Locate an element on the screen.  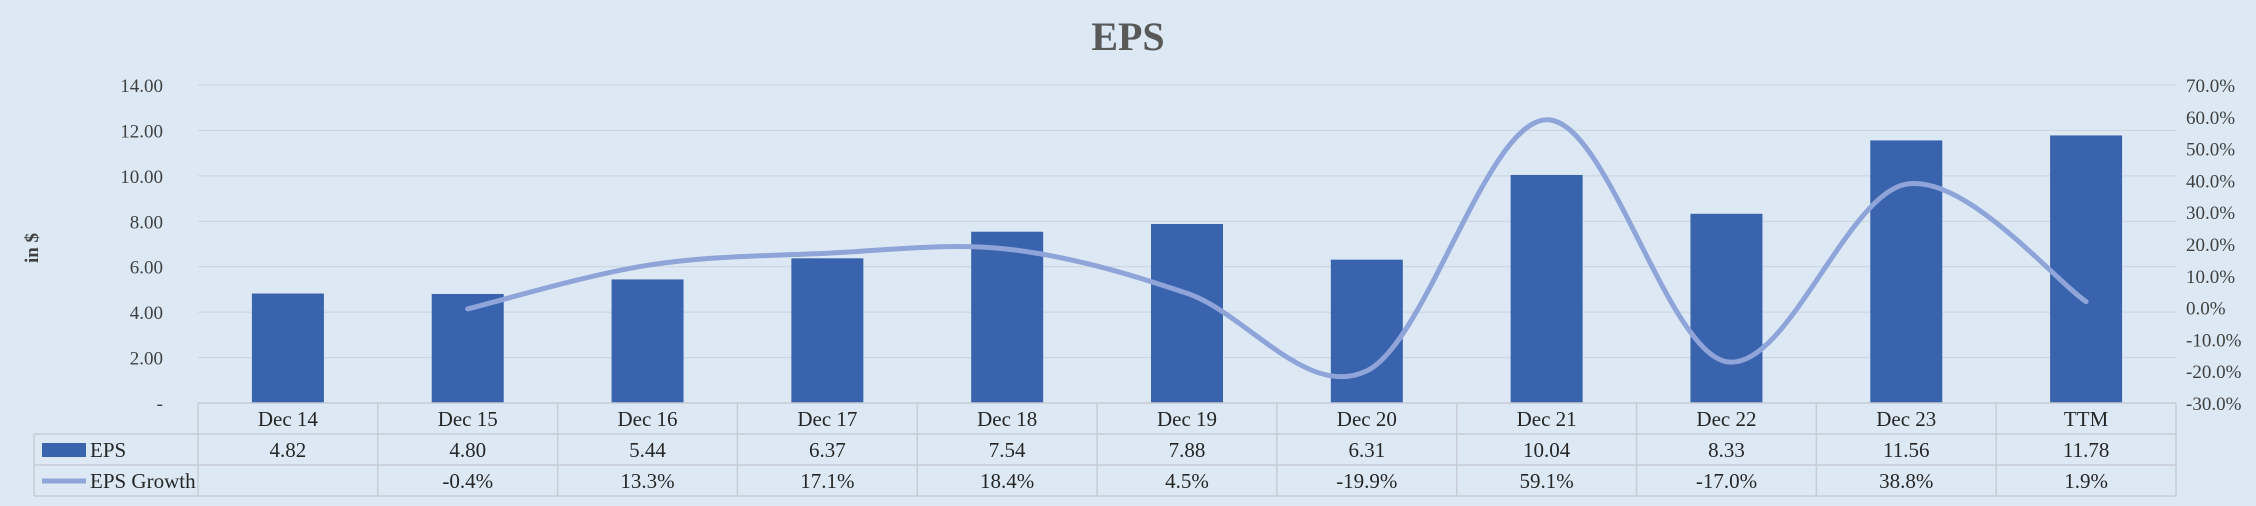
eps-growth-value-label: 38.8% is located at coordinates (1906, 481).